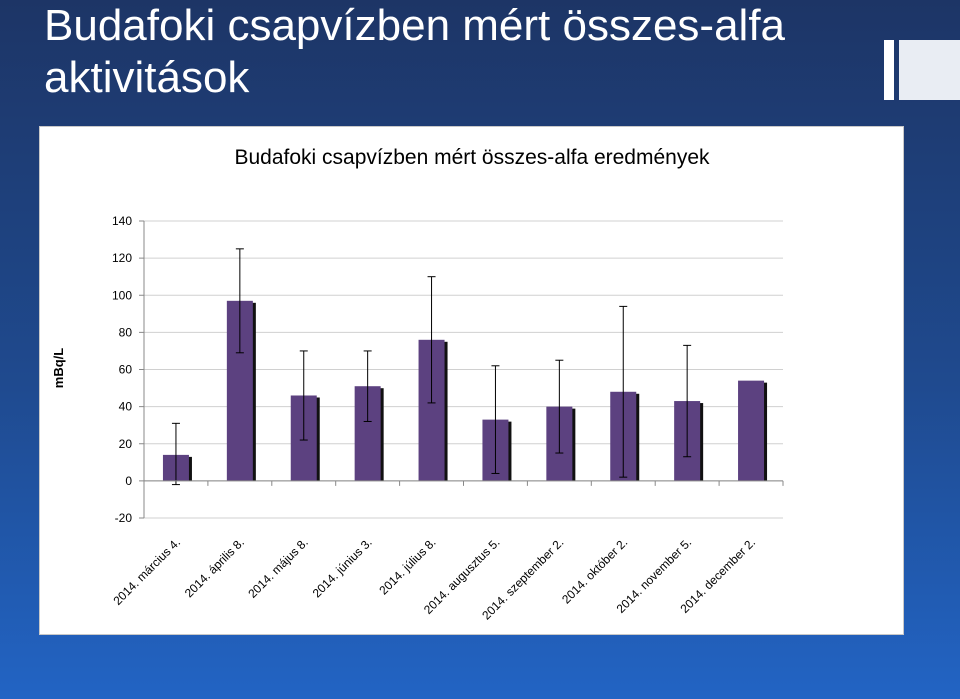 The width and height of the screenshot is (960, 699). I want to click on y-tick-label: 0, so click(128, 481).